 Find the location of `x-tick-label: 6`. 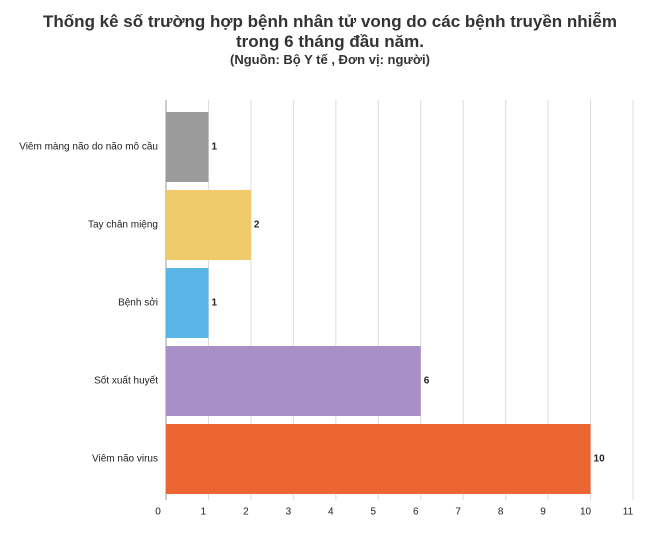

x-tick-label: 6 is located at coordinates (416, 512).